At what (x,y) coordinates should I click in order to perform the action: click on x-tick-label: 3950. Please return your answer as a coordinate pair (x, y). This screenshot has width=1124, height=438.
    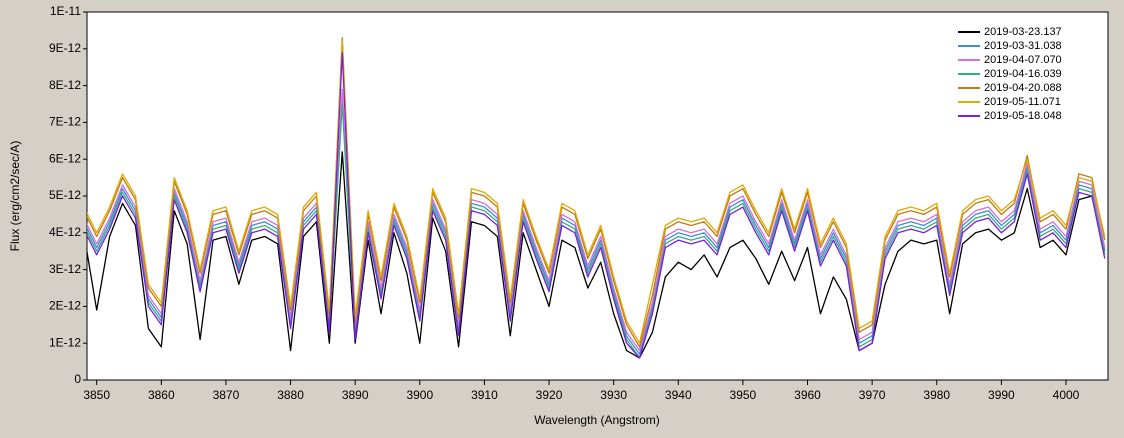
    Looking at the image, I should click on (743, 395).